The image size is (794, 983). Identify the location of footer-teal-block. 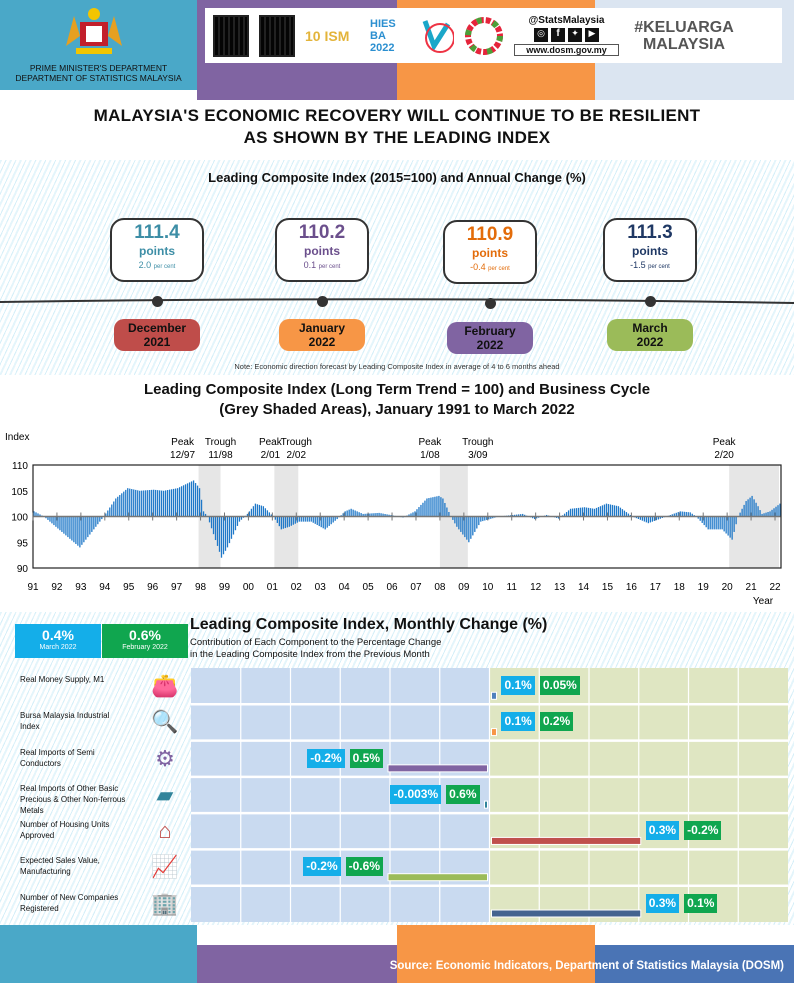
(98, 954).